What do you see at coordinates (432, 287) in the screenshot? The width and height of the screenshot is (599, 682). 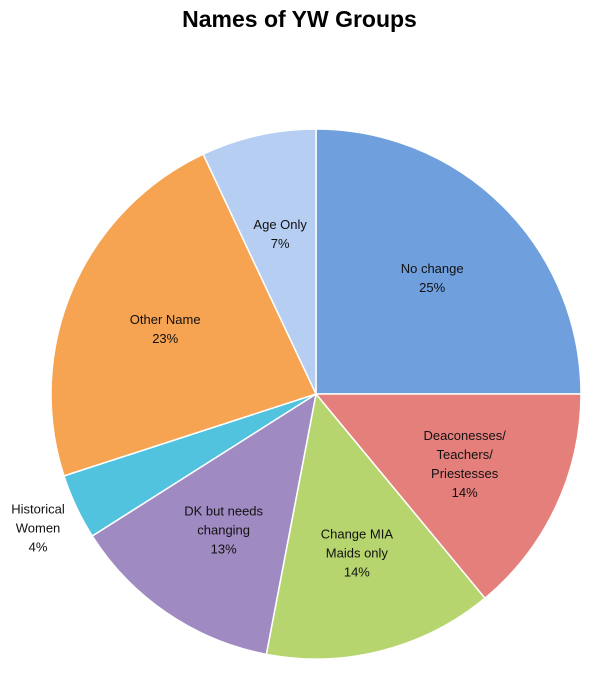 I see `slice-value: 25%` at bounding box center [432, 287].